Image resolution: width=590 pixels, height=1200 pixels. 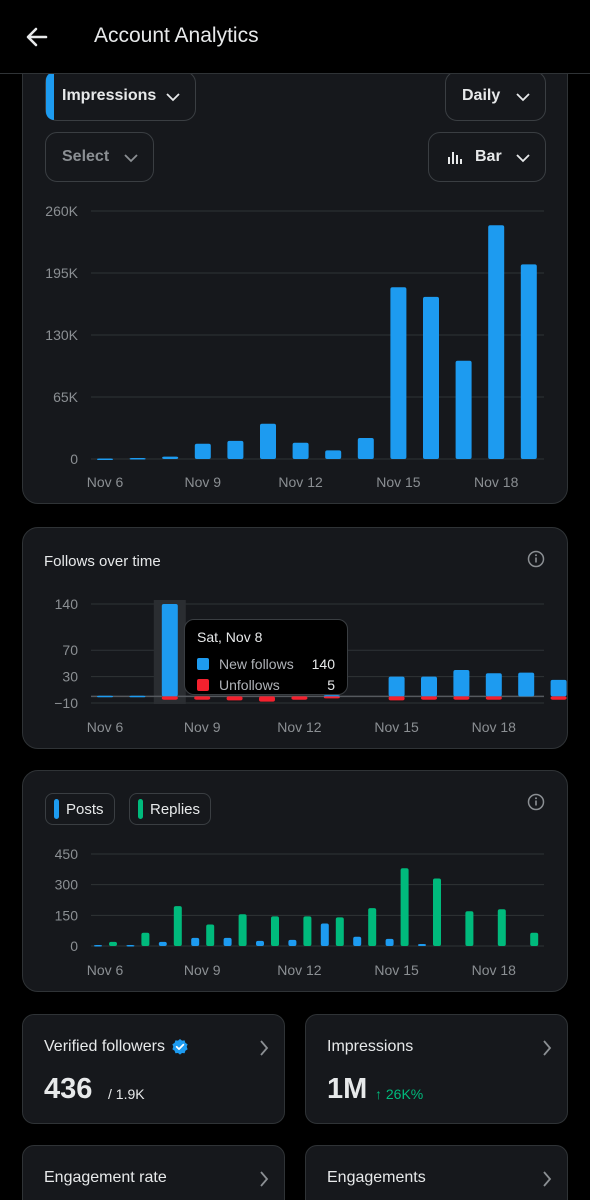 What do you see at coordinates (331, 684) in the screenshot?
I see `tooltip-value: 5` at bounding box center [331, 684].